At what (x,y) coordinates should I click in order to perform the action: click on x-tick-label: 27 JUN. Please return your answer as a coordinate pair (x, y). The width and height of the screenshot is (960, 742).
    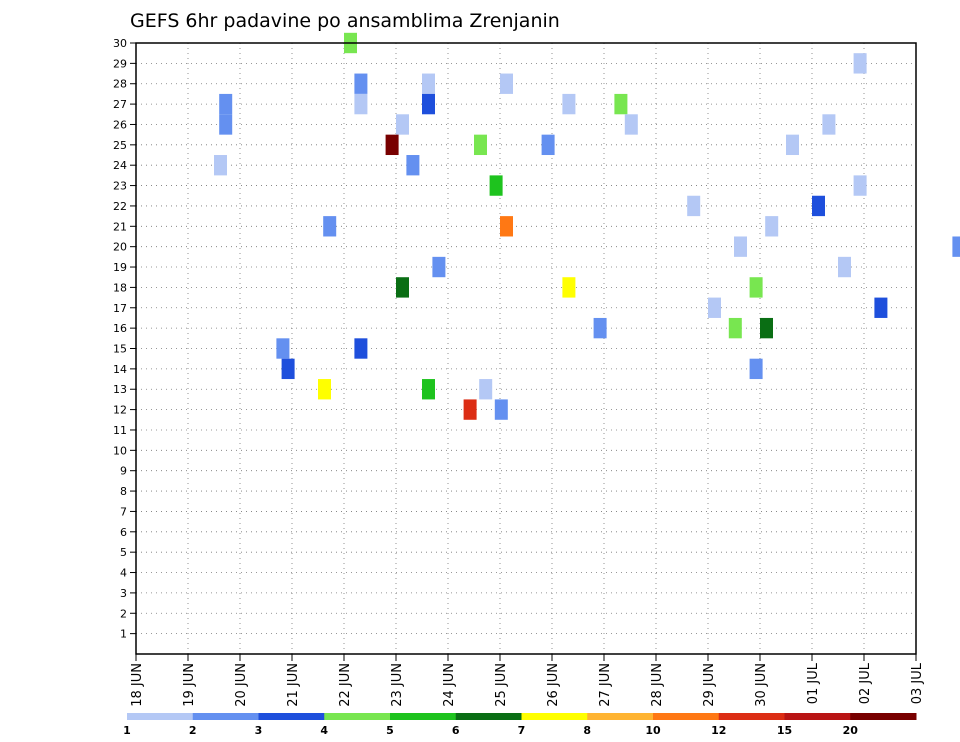
    Looking at the image, I should click on (605, 685).